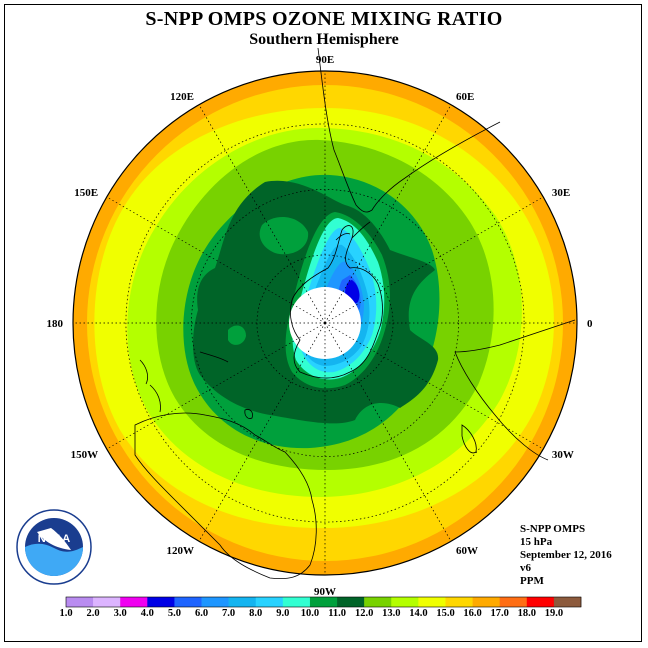 The width and height of the screenshot is (648, 648). Describe the element at coordinates (184, 382) in the screenshot. I see `new-zealand` at that location.